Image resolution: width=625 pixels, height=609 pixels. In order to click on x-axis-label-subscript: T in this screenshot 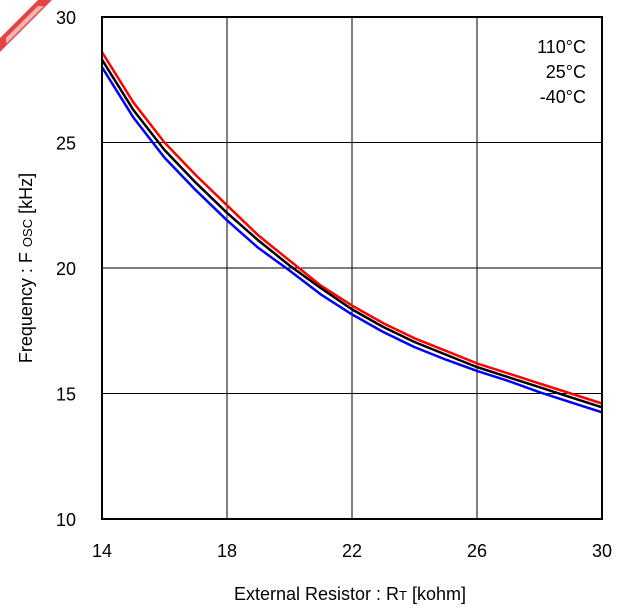, I will do `click(403, 595)`.